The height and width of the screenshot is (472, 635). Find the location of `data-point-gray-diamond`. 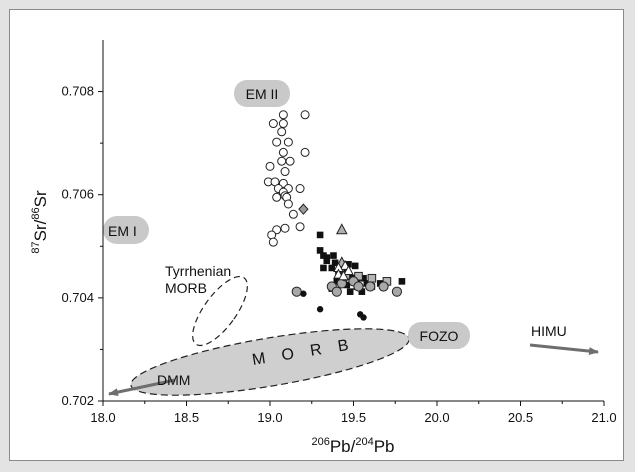

data-point-gray-diamond is located at coordinates (303, 209).